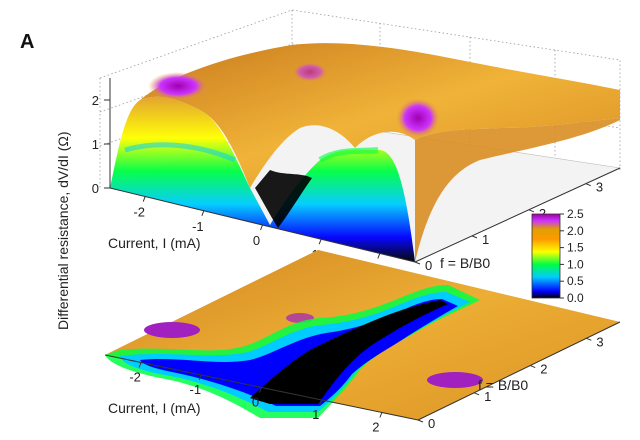 Image resolution: width=640 pixels, height=440 pixels. Describe the element at coordinates (455, 380) in the screenshot. I see `heatmap-peak-right` at that location.